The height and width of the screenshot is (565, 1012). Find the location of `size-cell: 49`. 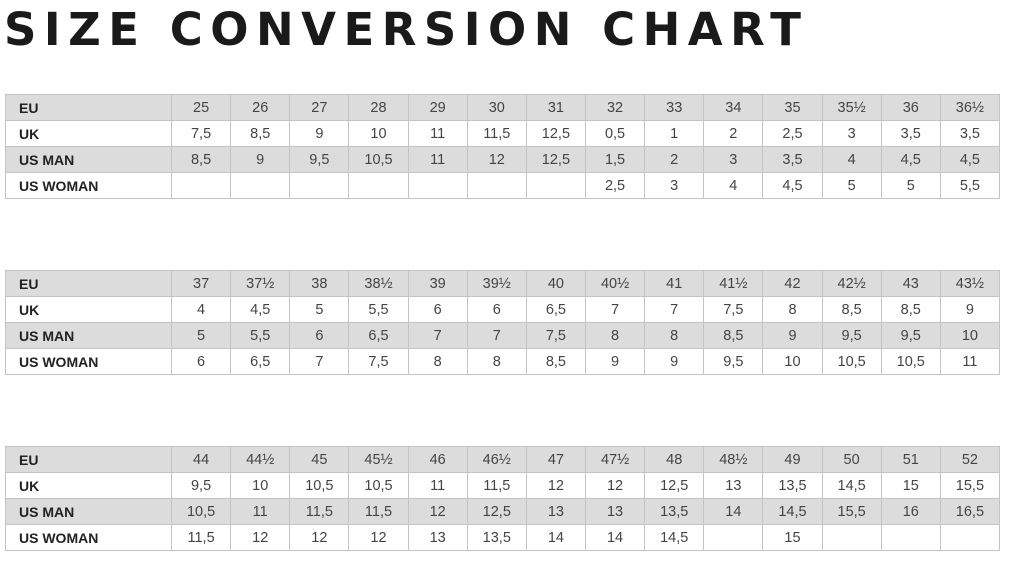

size-cell: 49 is located at coordinates (792, 459).